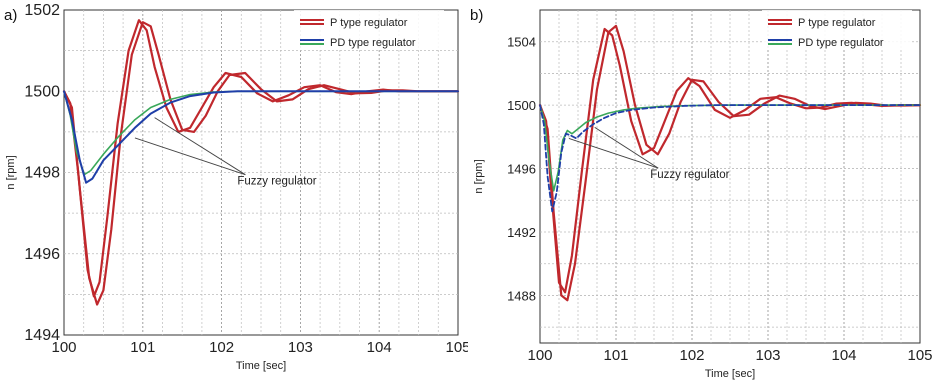  I want to click on y-tick-label: 1494, so click(42, 335).